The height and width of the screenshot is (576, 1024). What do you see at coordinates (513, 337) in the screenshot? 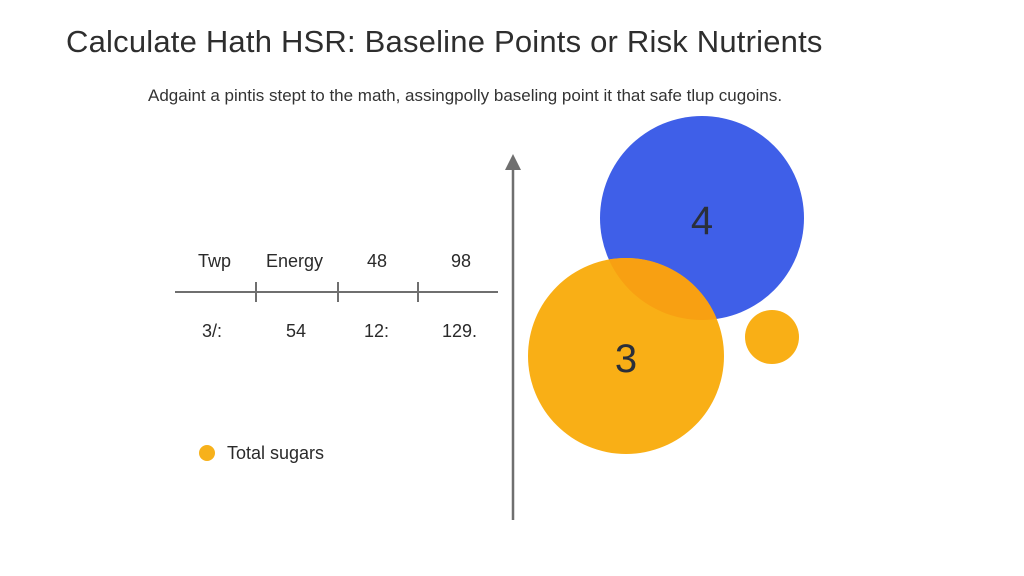
I see `vertical-axis` at bounding box center [513, 337].